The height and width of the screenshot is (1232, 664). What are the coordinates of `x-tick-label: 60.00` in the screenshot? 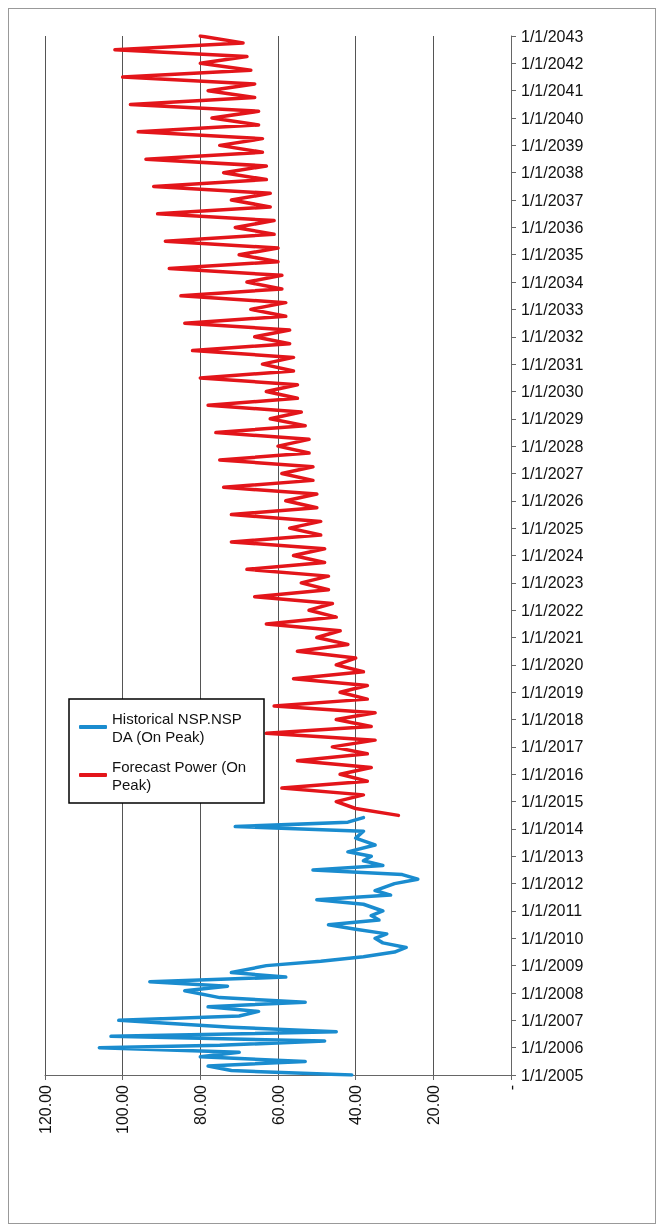 It's located at (278, 1105).